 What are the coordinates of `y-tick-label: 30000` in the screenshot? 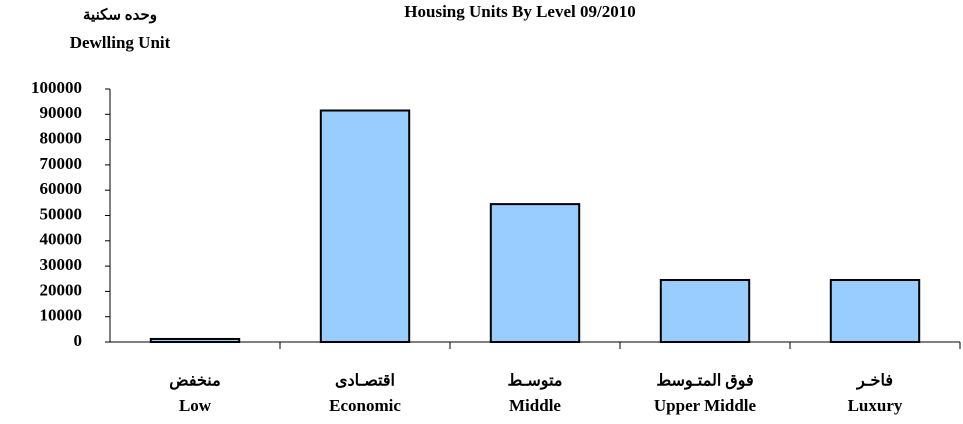 It's located at (61, 264).